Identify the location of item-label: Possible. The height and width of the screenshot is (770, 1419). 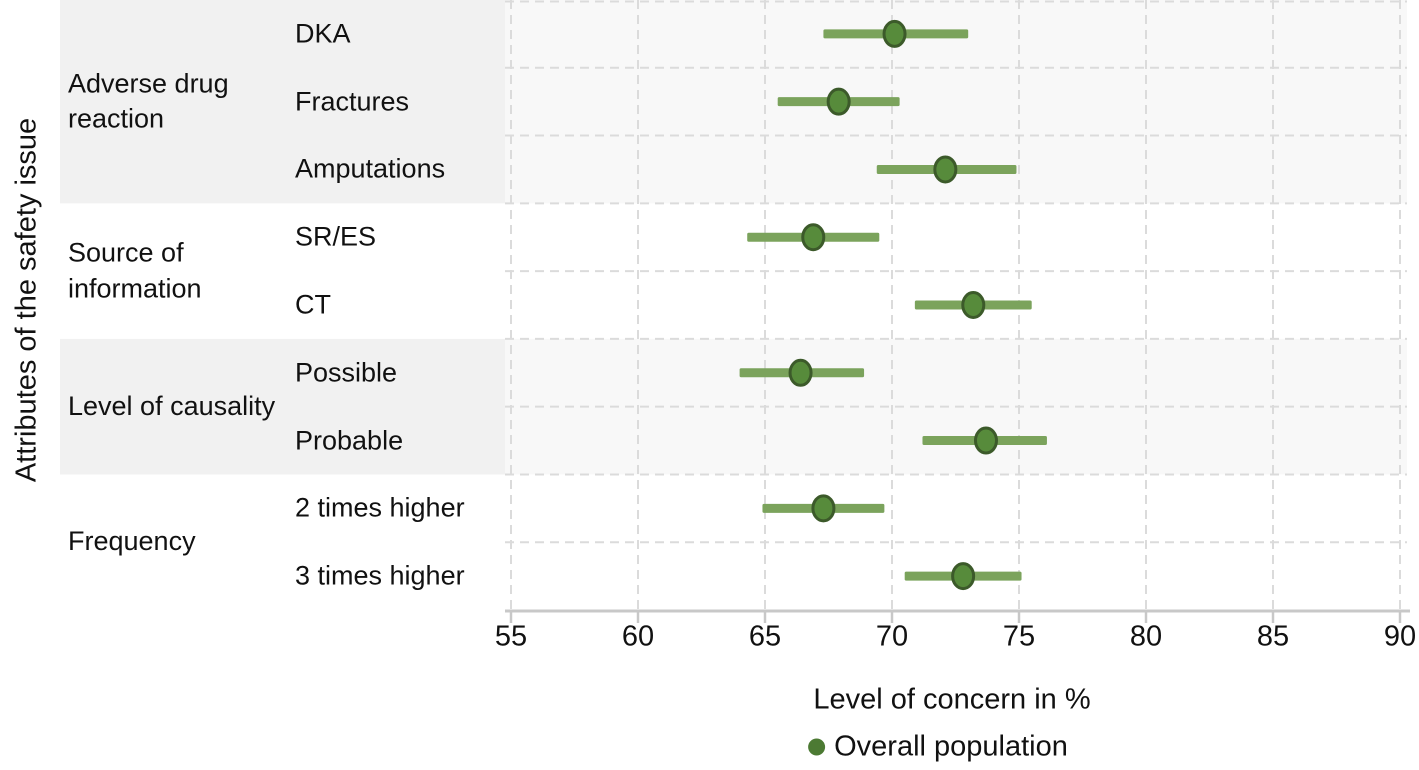
(346, 372).